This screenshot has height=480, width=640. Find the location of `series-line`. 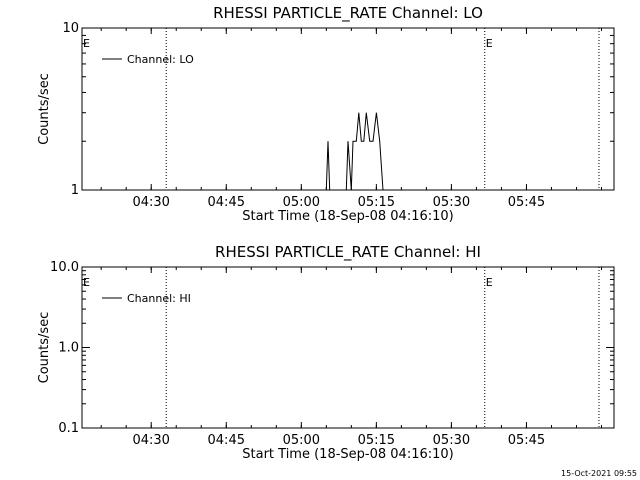

series-line is located at coordinates (354, 151).